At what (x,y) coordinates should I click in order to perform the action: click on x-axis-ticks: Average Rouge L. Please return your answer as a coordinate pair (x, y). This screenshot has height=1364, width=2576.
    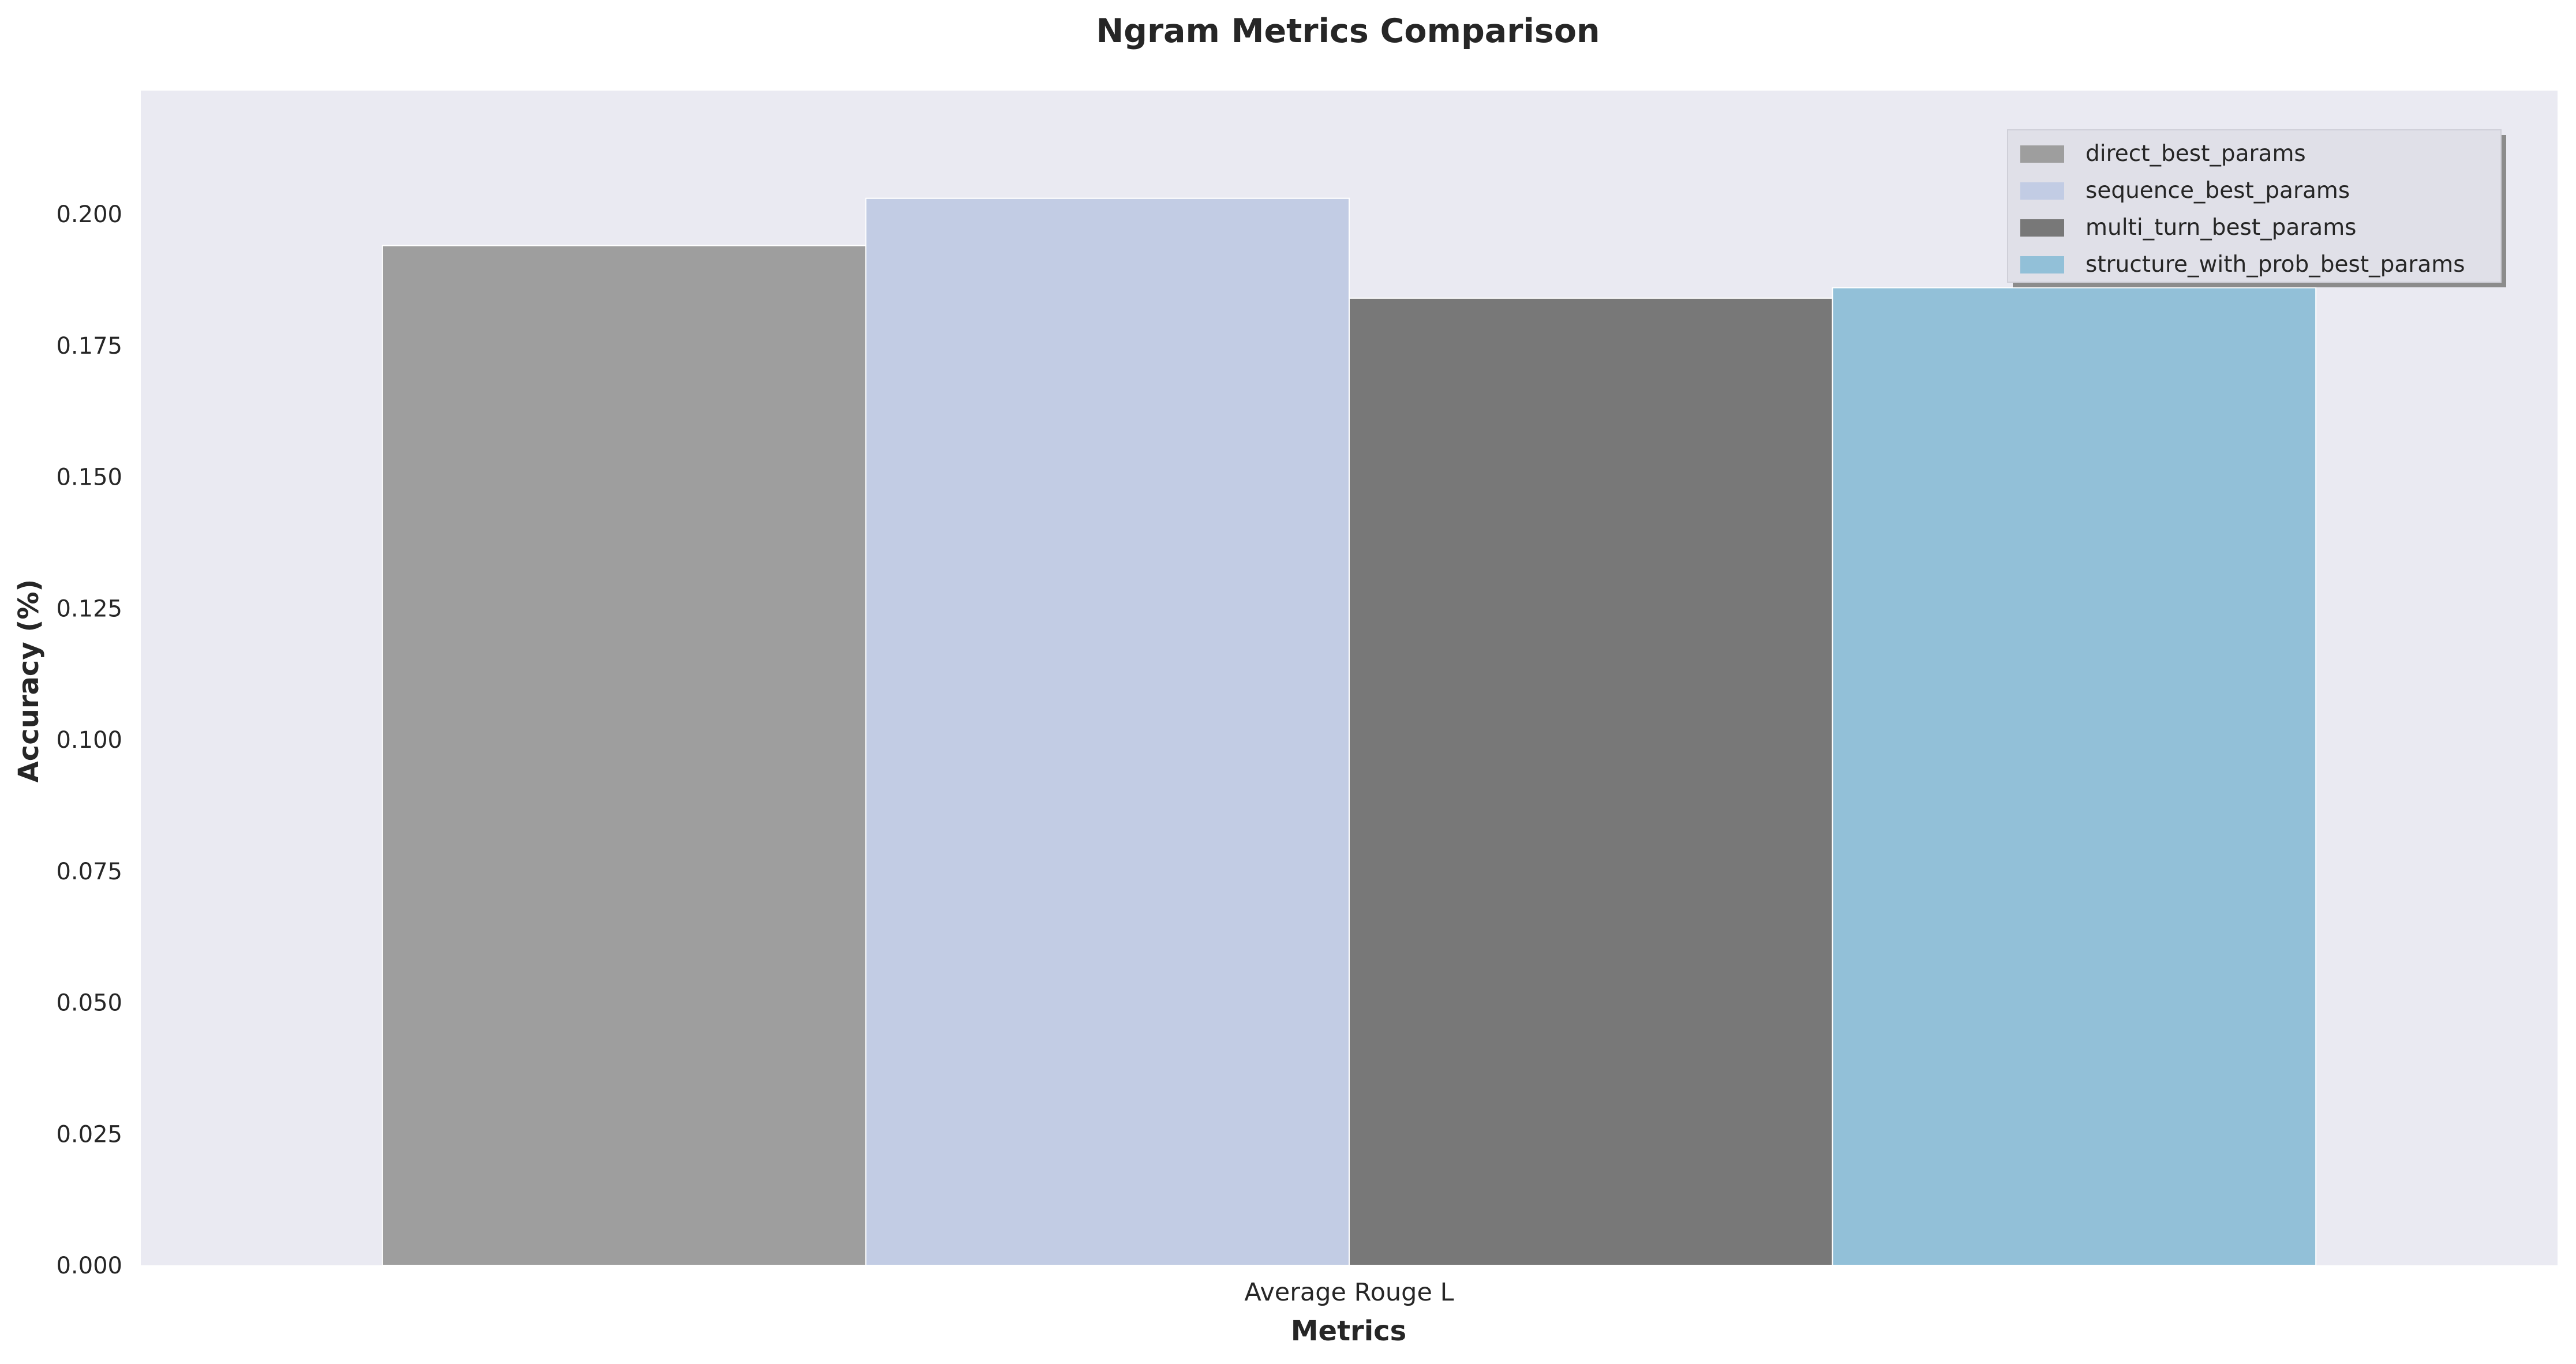
    Looking at the image, I should click on (1349, 1292).